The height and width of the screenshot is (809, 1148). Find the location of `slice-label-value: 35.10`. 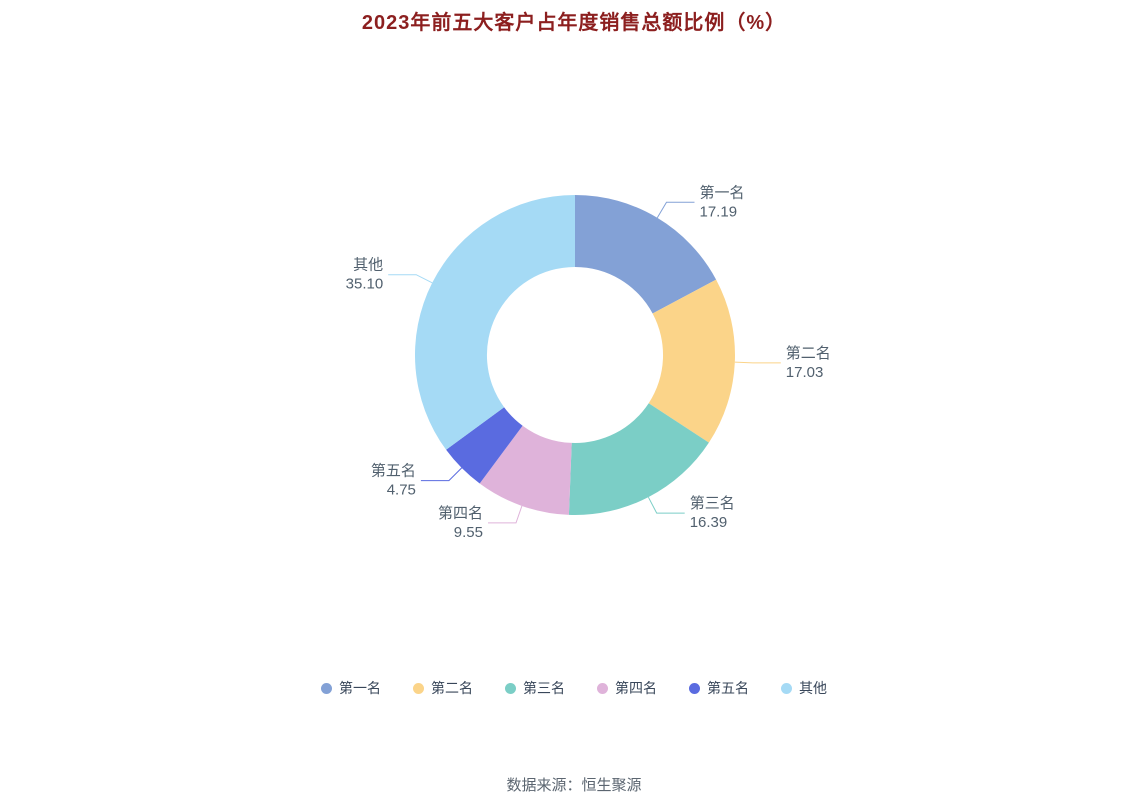

slice-label-value: 35.10 is located at coordinates (365, 284).